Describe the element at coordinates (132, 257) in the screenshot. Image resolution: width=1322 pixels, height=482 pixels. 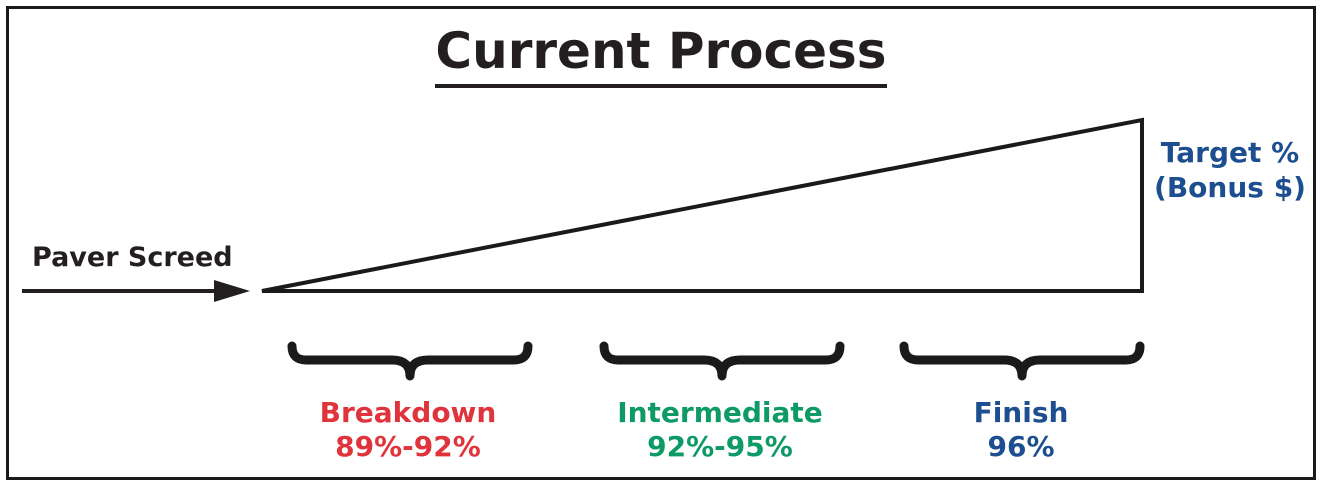
I see `paver-screed-label: Paver Screed` at that location.